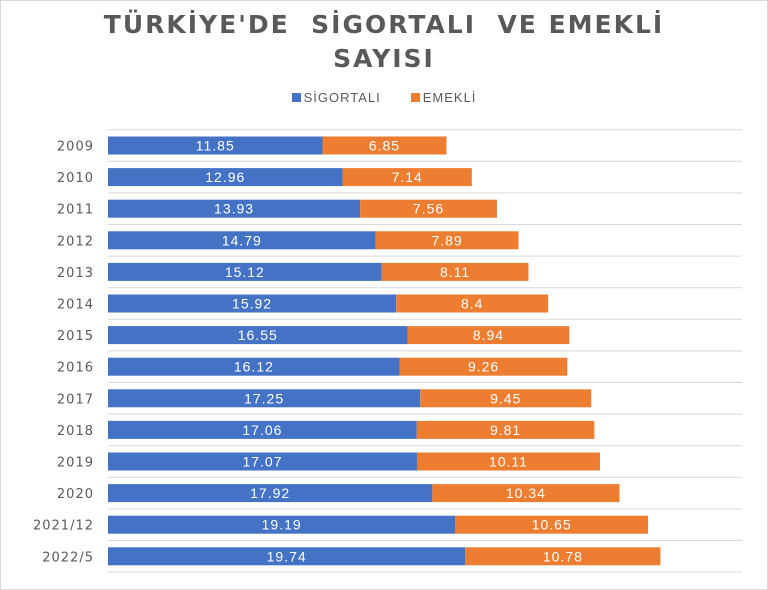  I want to click on category-tick-label: 2019, so click(75, 463).